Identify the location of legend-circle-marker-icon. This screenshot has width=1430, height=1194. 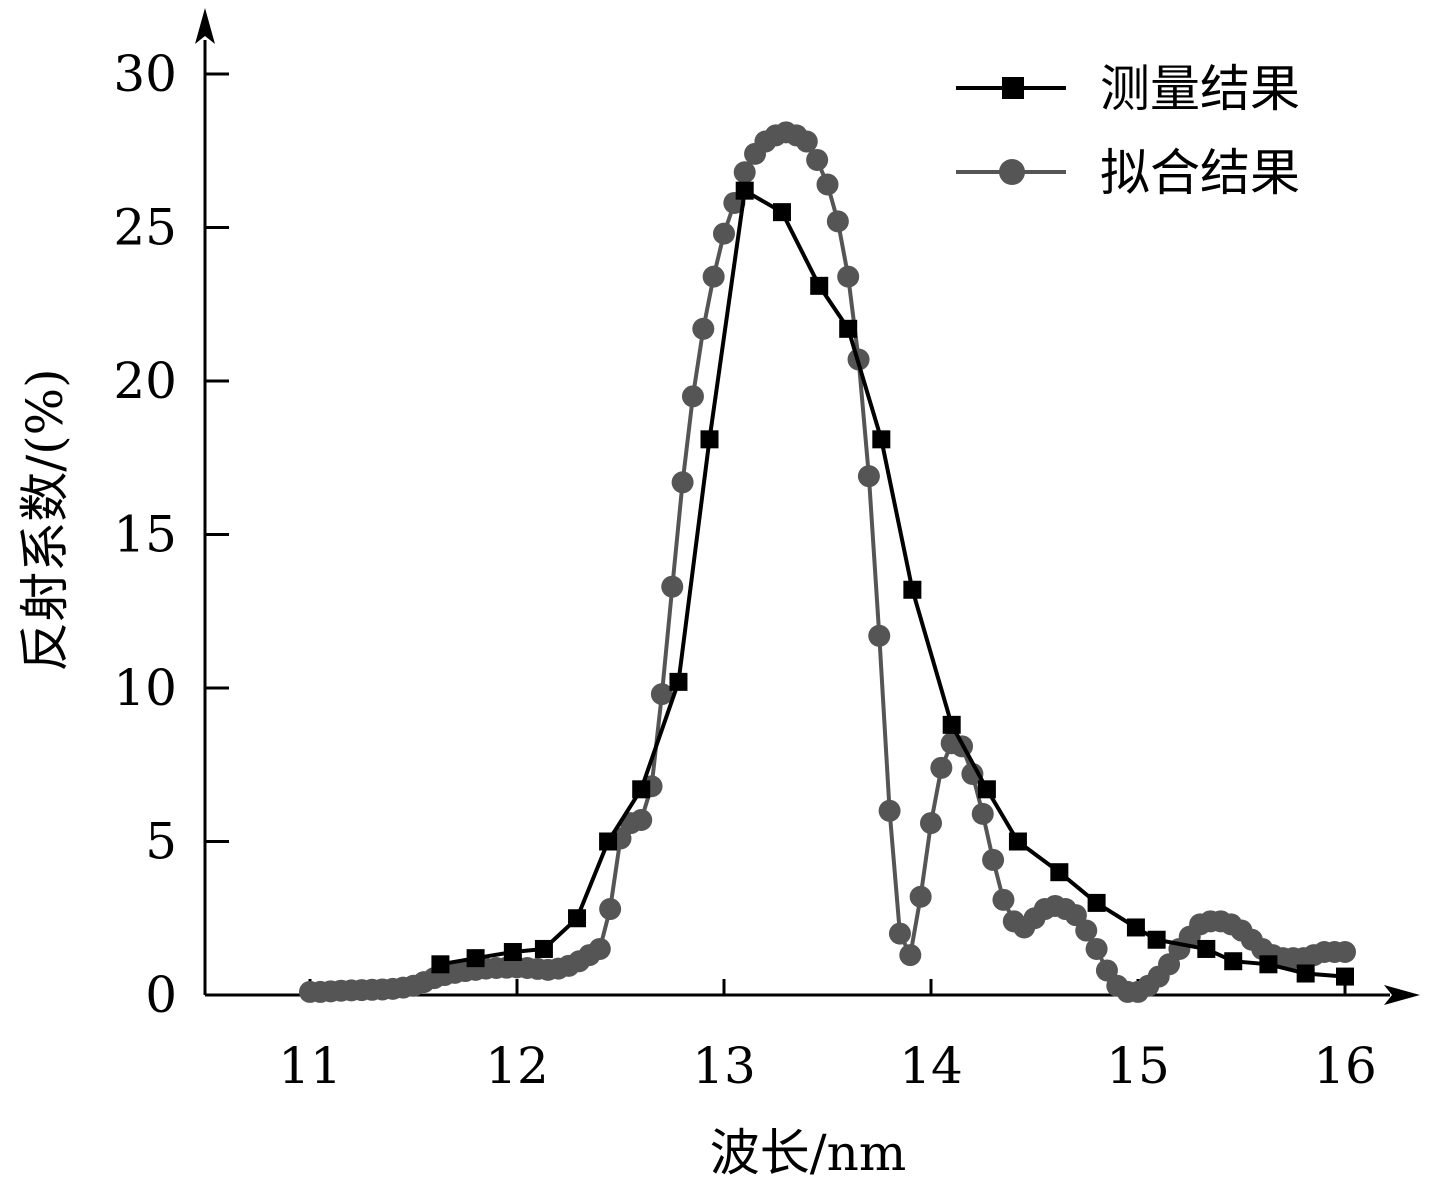
(1012, 172).